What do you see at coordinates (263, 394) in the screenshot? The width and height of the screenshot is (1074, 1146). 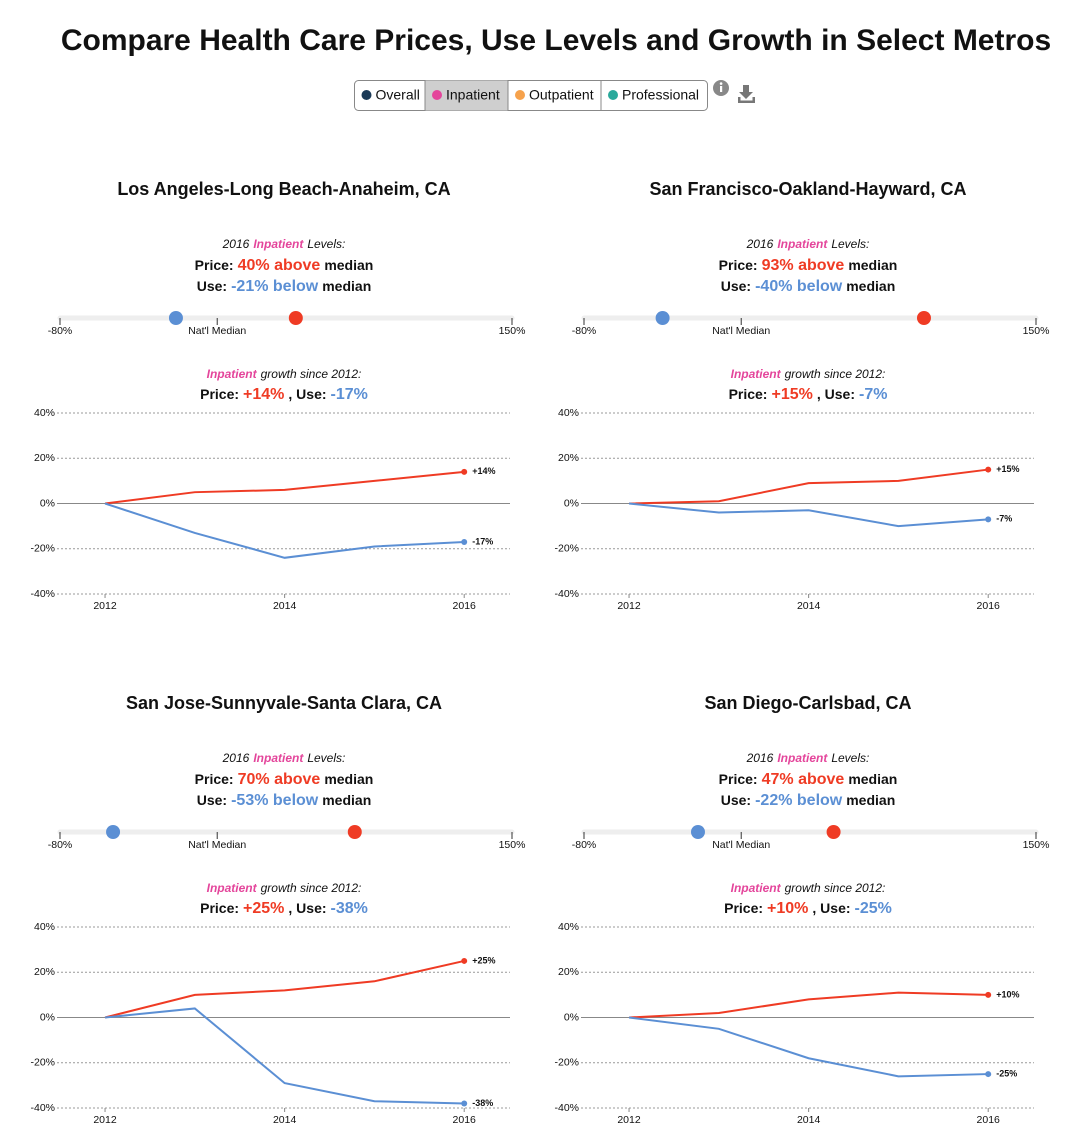 I see `price-growth: +14%` at bounding box center [263, 394].